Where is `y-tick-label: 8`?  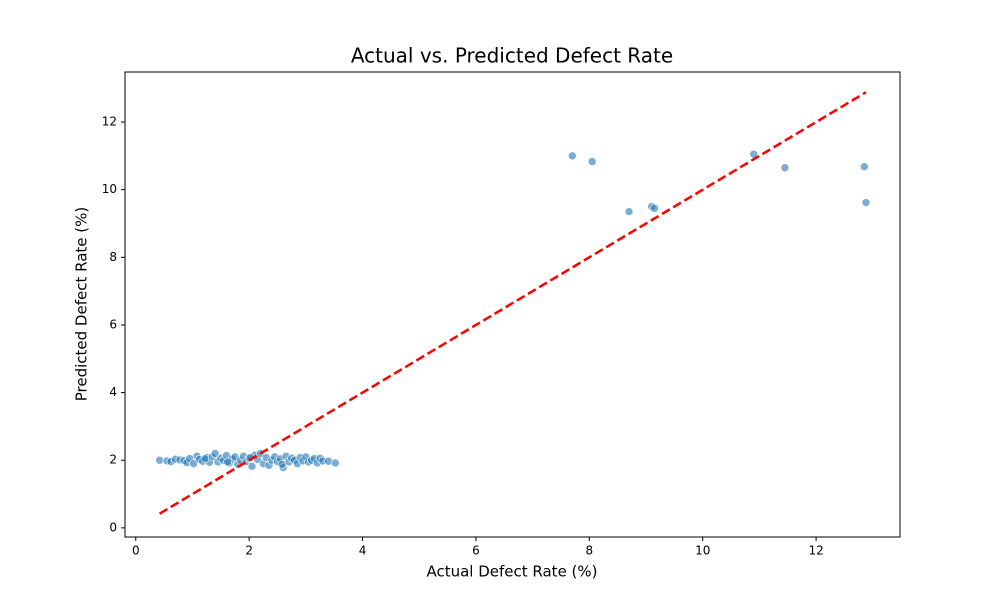
y-tick-label: 8 is located at coordinates (113, 257).